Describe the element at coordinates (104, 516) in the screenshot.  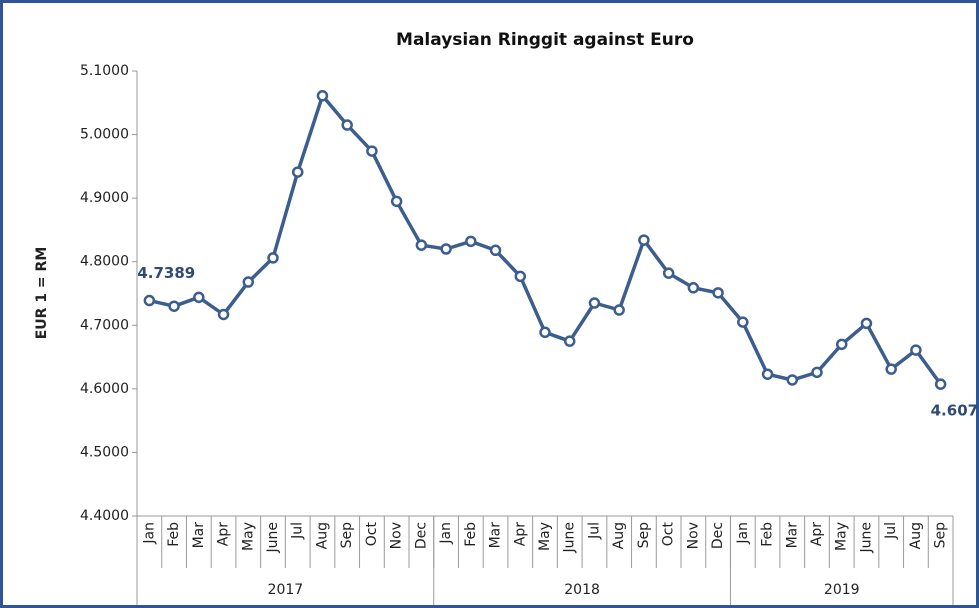
I see `y-tick-label: 4.4000` at that location.